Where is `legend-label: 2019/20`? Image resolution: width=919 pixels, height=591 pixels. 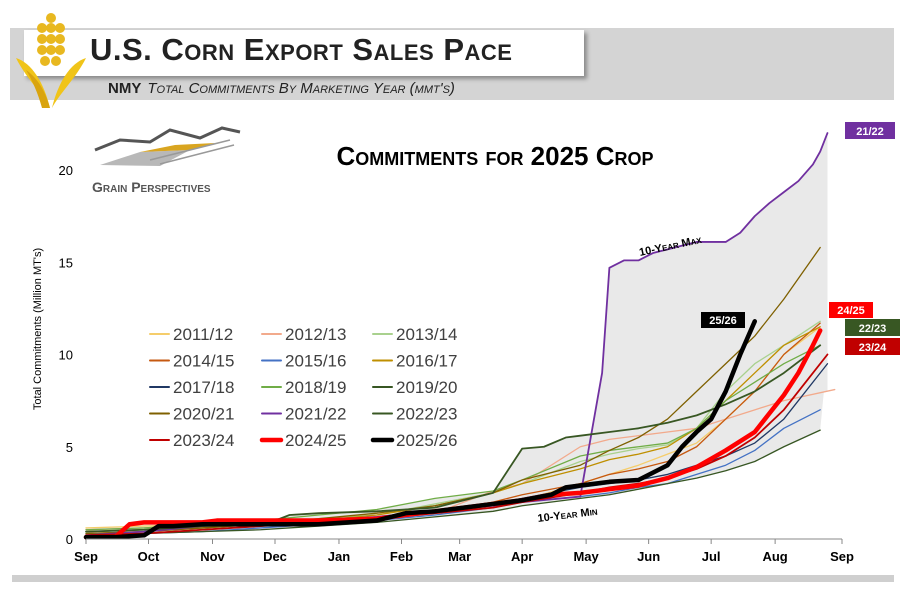
legend-label: 2019/20 is located at coordinates (426, 387).